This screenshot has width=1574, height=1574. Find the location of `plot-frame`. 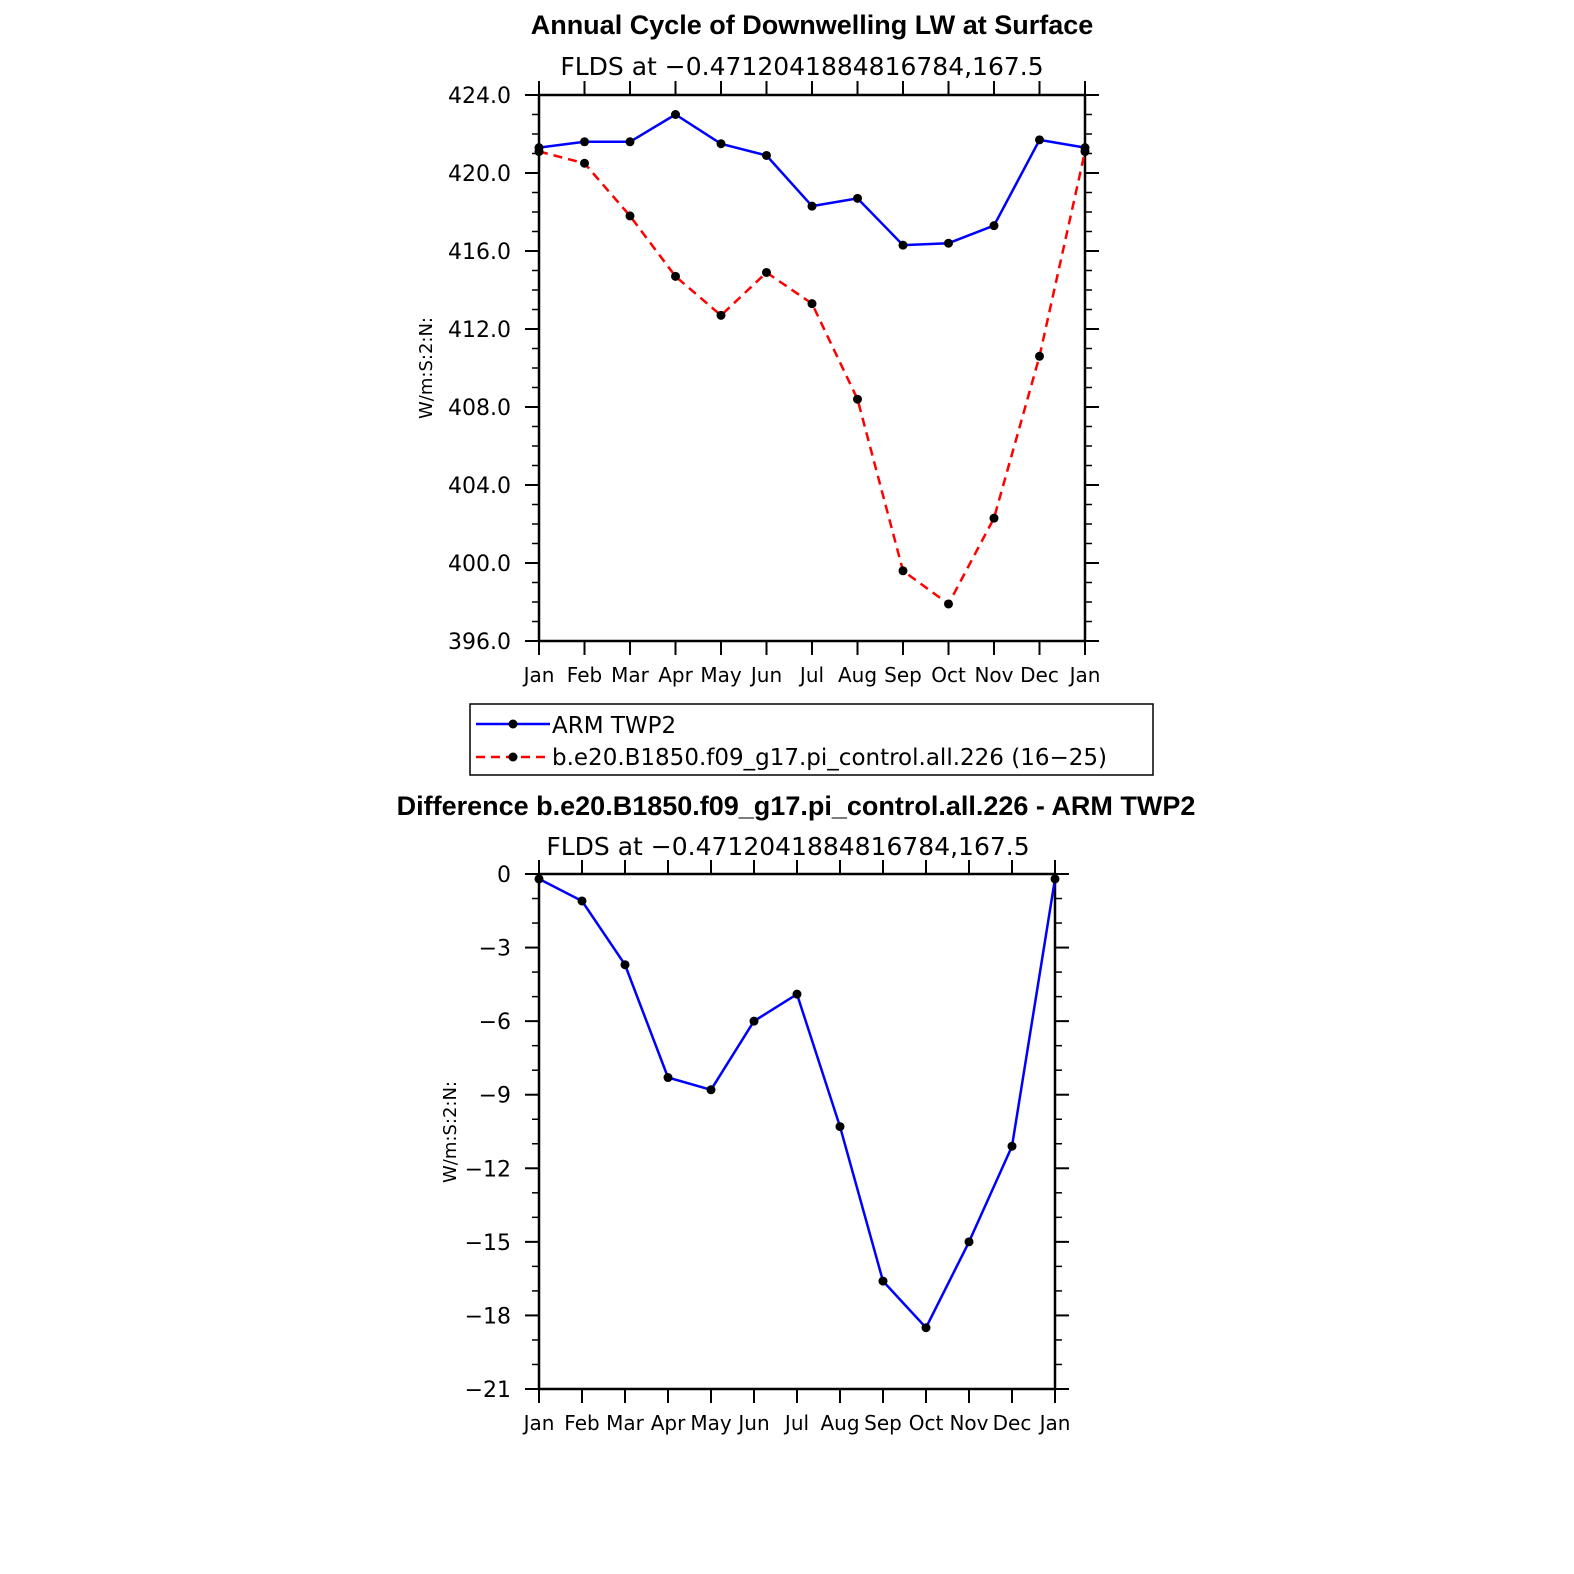

plot-frame is located at coordinates (812, 368).